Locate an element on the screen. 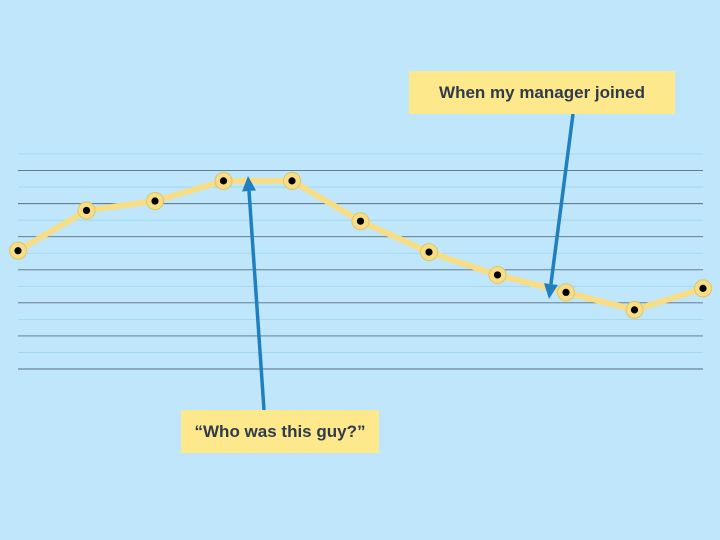 This screenshot has height=540, width=720. arrow-manager-joined is located at coordinates (559, 206).